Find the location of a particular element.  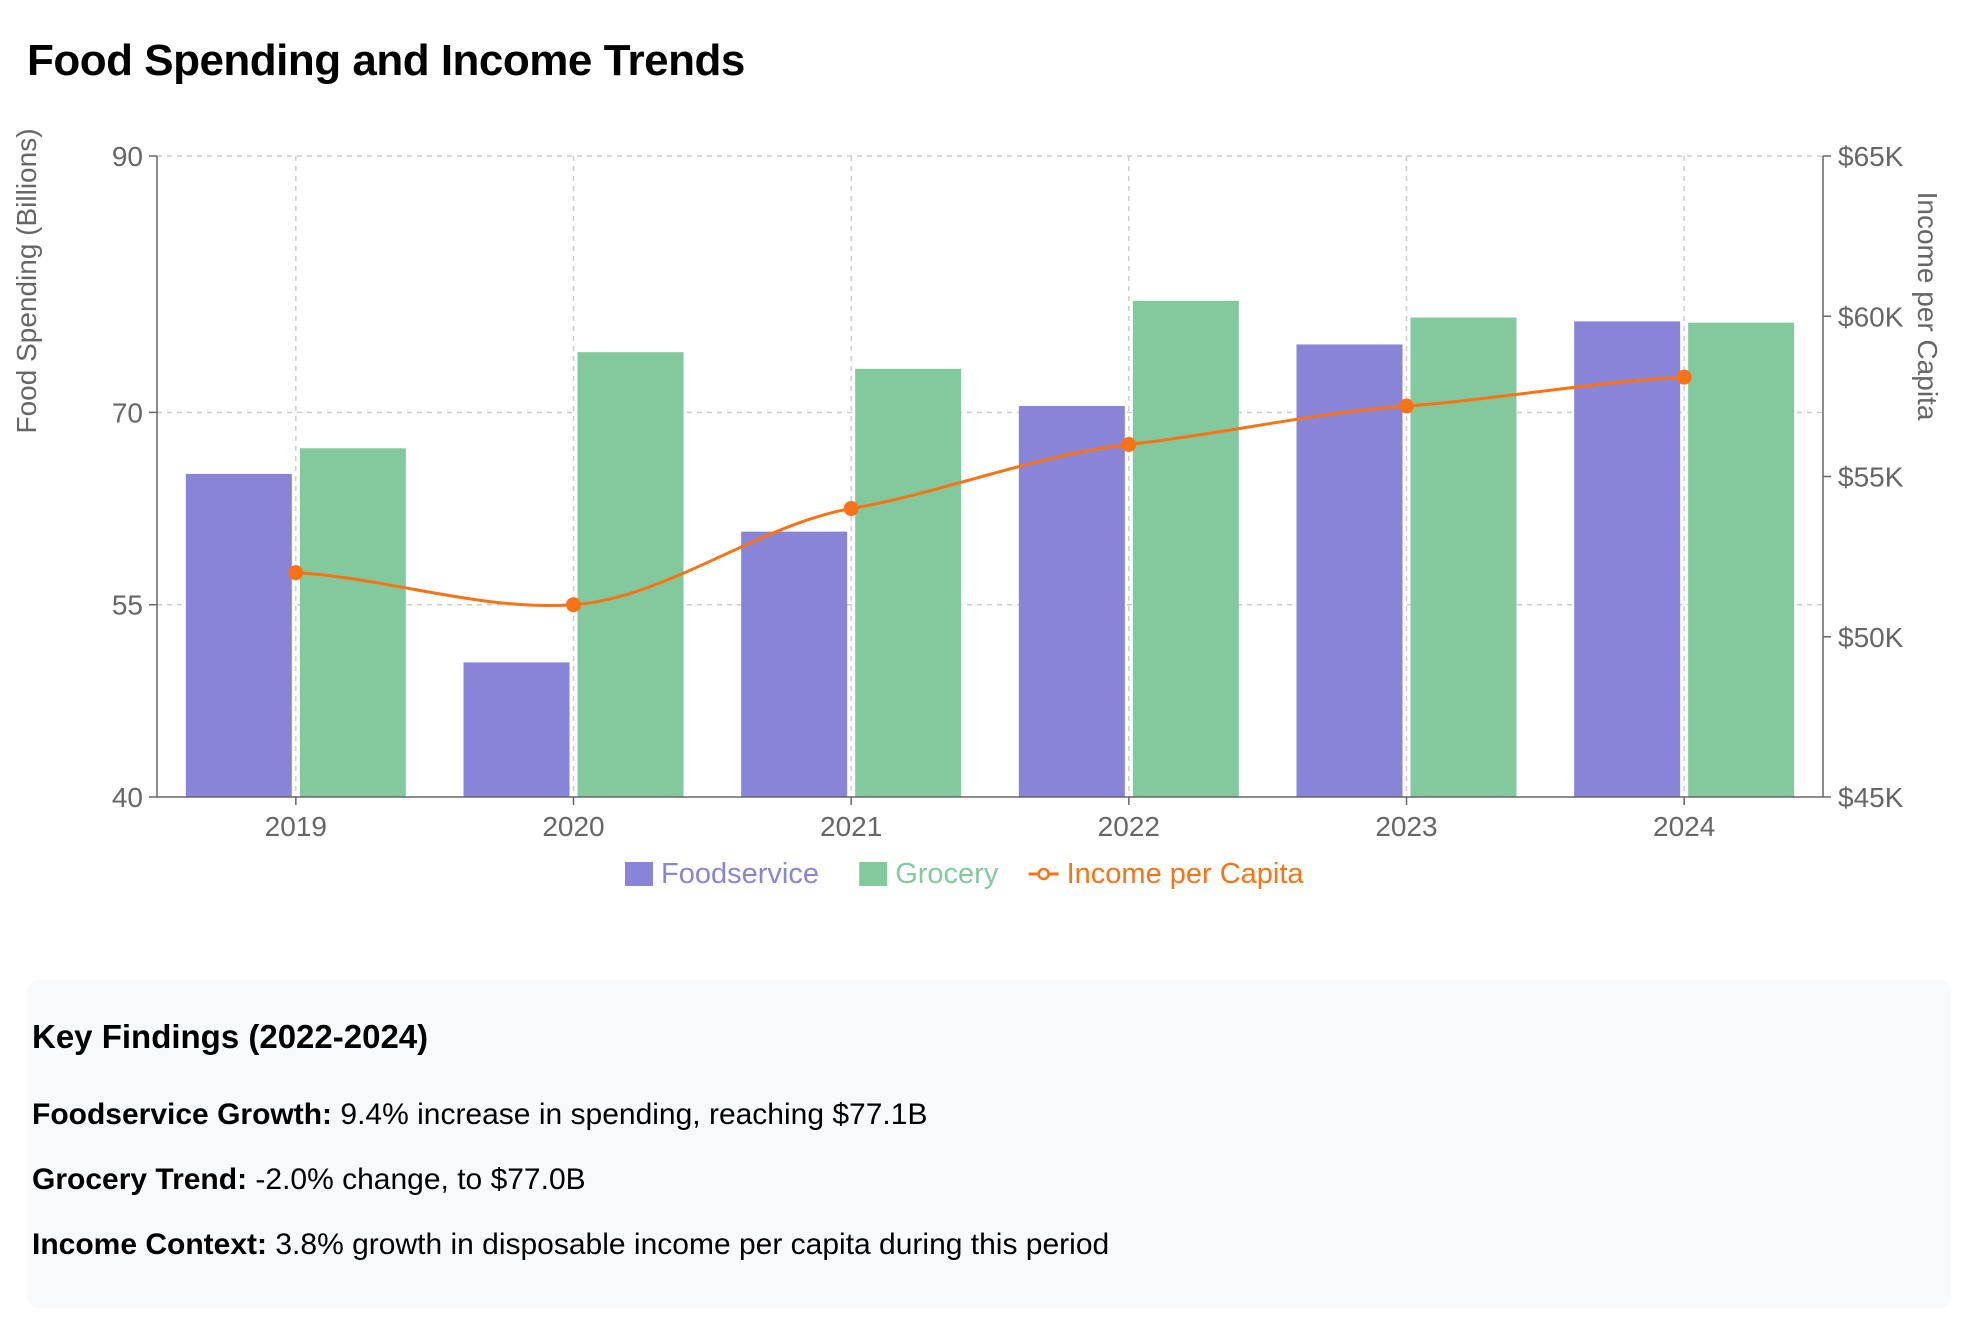

x-tick-label: 2024 is located at coordinates (1684, 826).